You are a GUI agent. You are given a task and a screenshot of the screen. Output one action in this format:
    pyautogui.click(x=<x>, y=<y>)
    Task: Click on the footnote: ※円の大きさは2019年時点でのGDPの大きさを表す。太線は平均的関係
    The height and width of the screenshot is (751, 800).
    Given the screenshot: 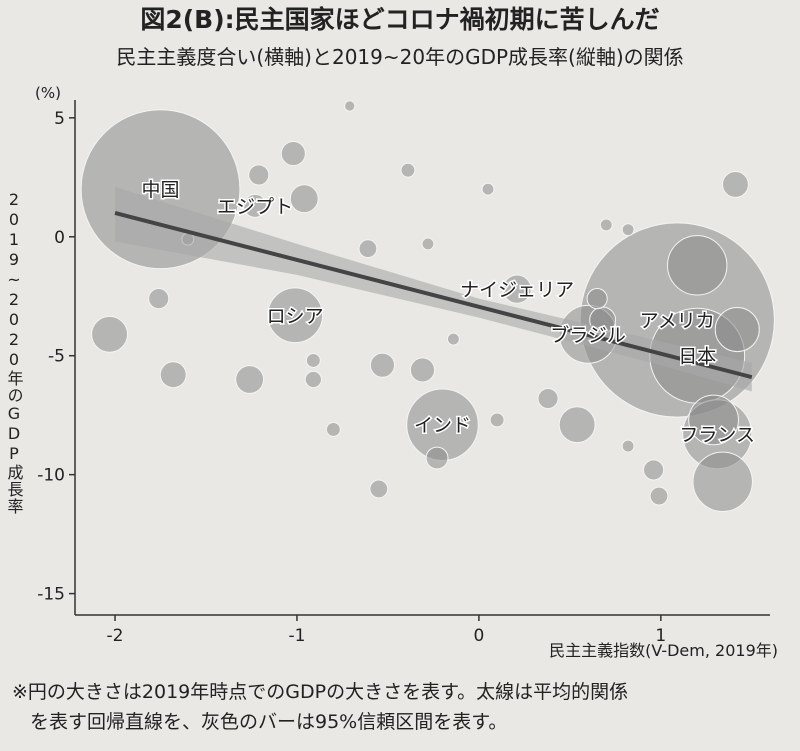 What is the action you would take?
    pyautogui.click(x=320, y=692)
    